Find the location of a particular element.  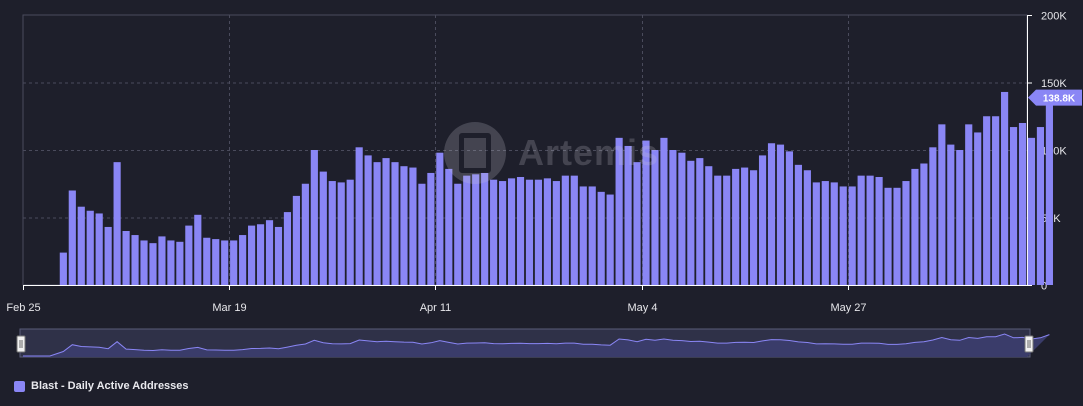

navigator-right-handle is located at coordinates (1029, 344).